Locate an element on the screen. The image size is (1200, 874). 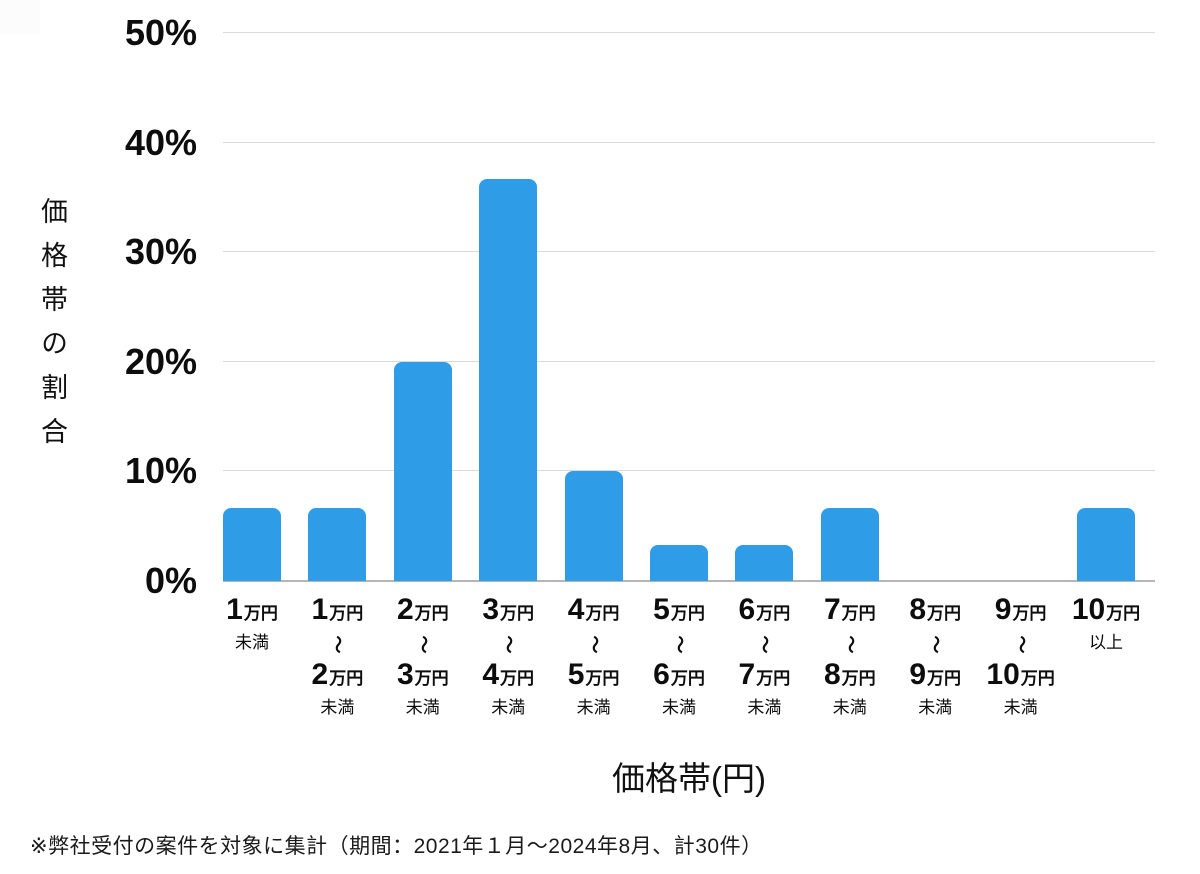
x-tick-label: 7万円〜 8万円 未満 is located at coordinates (850, 655).